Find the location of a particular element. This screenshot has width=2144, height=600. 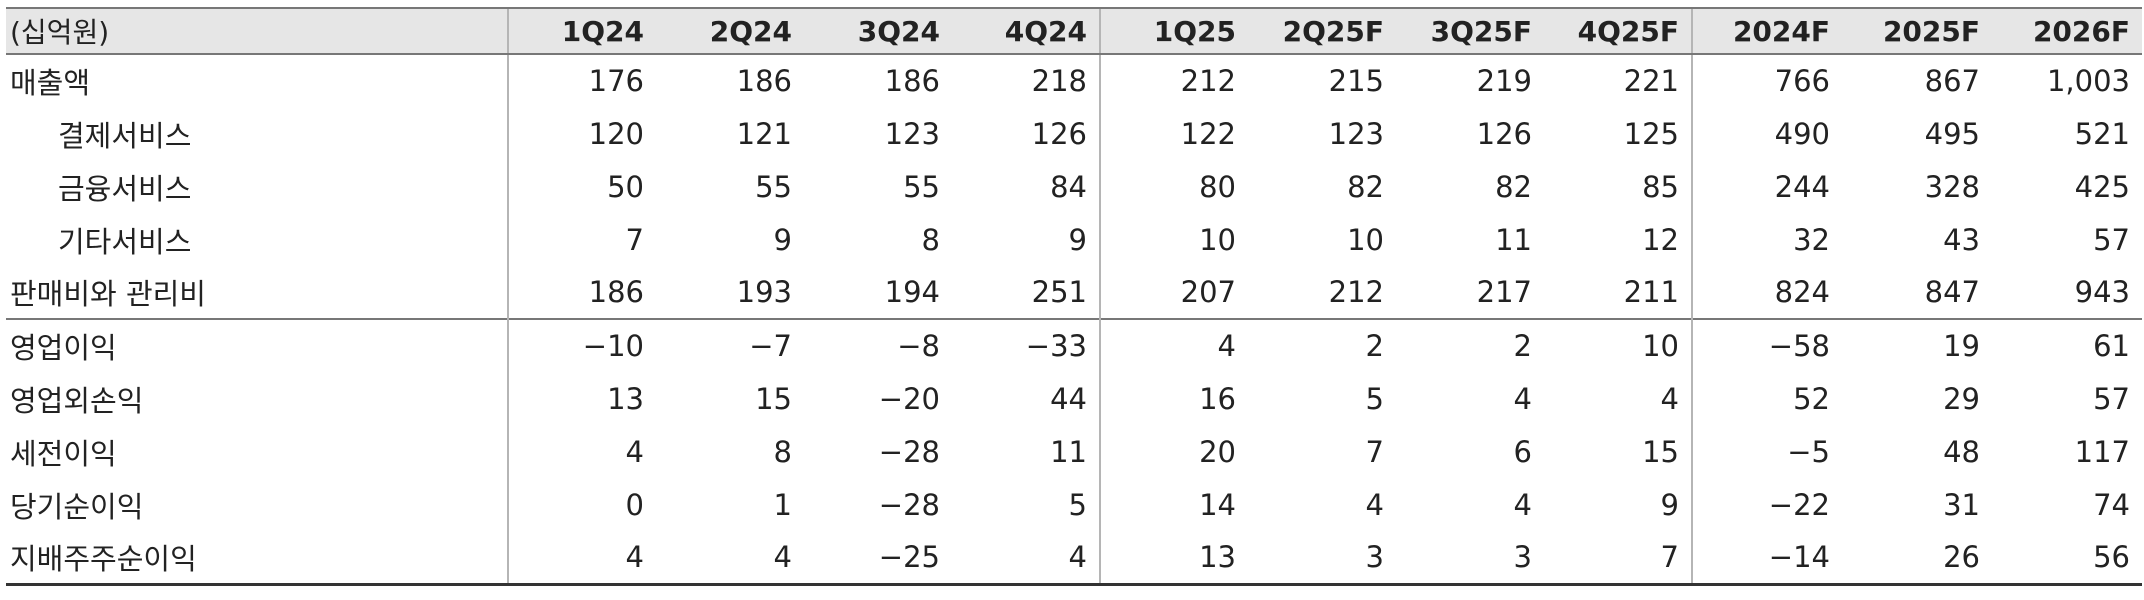

row-label: 결제서비스 is located at coordinates (125, 135).